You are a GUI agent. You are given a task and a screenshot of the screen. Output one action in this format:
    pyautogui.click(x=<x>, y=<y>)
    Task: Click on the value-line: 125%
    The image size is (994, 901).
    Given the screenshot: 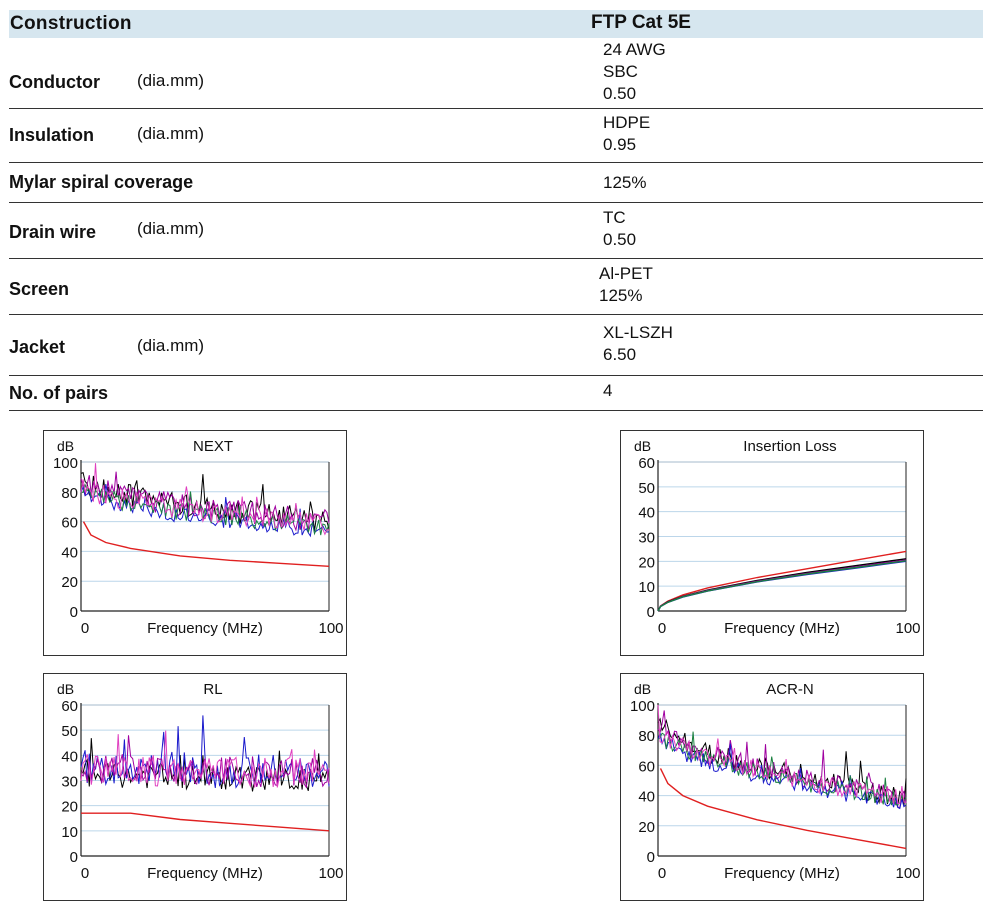 What is the action you would take?
    pyautogui.click(x=625, y=182)
    